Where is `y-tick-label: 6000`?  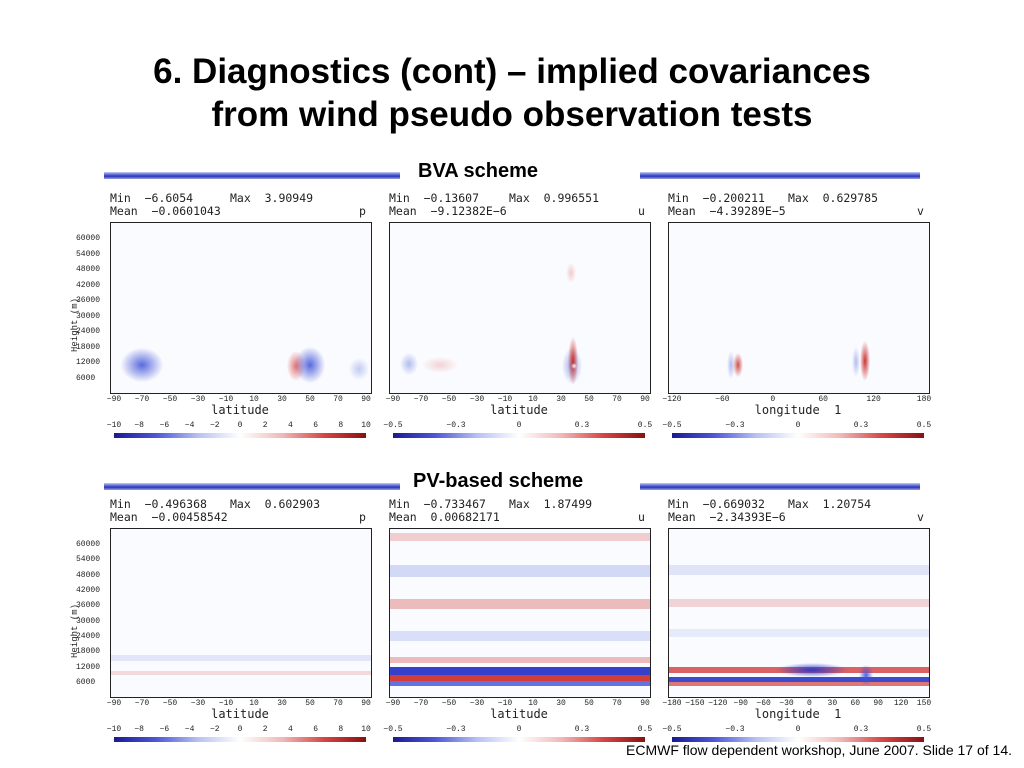
y-tick-label: 6000 is located at coordinates (86, 682).